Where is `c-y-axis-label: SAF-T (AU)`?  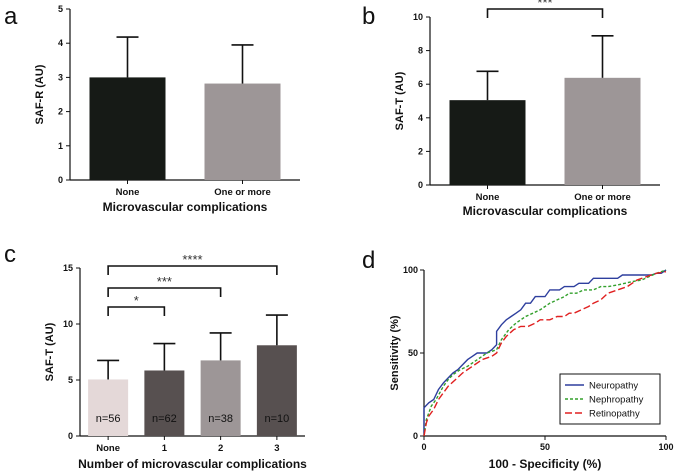
c-y-axis-label: SAF-T (AU) is located at coordinates (50, 351).